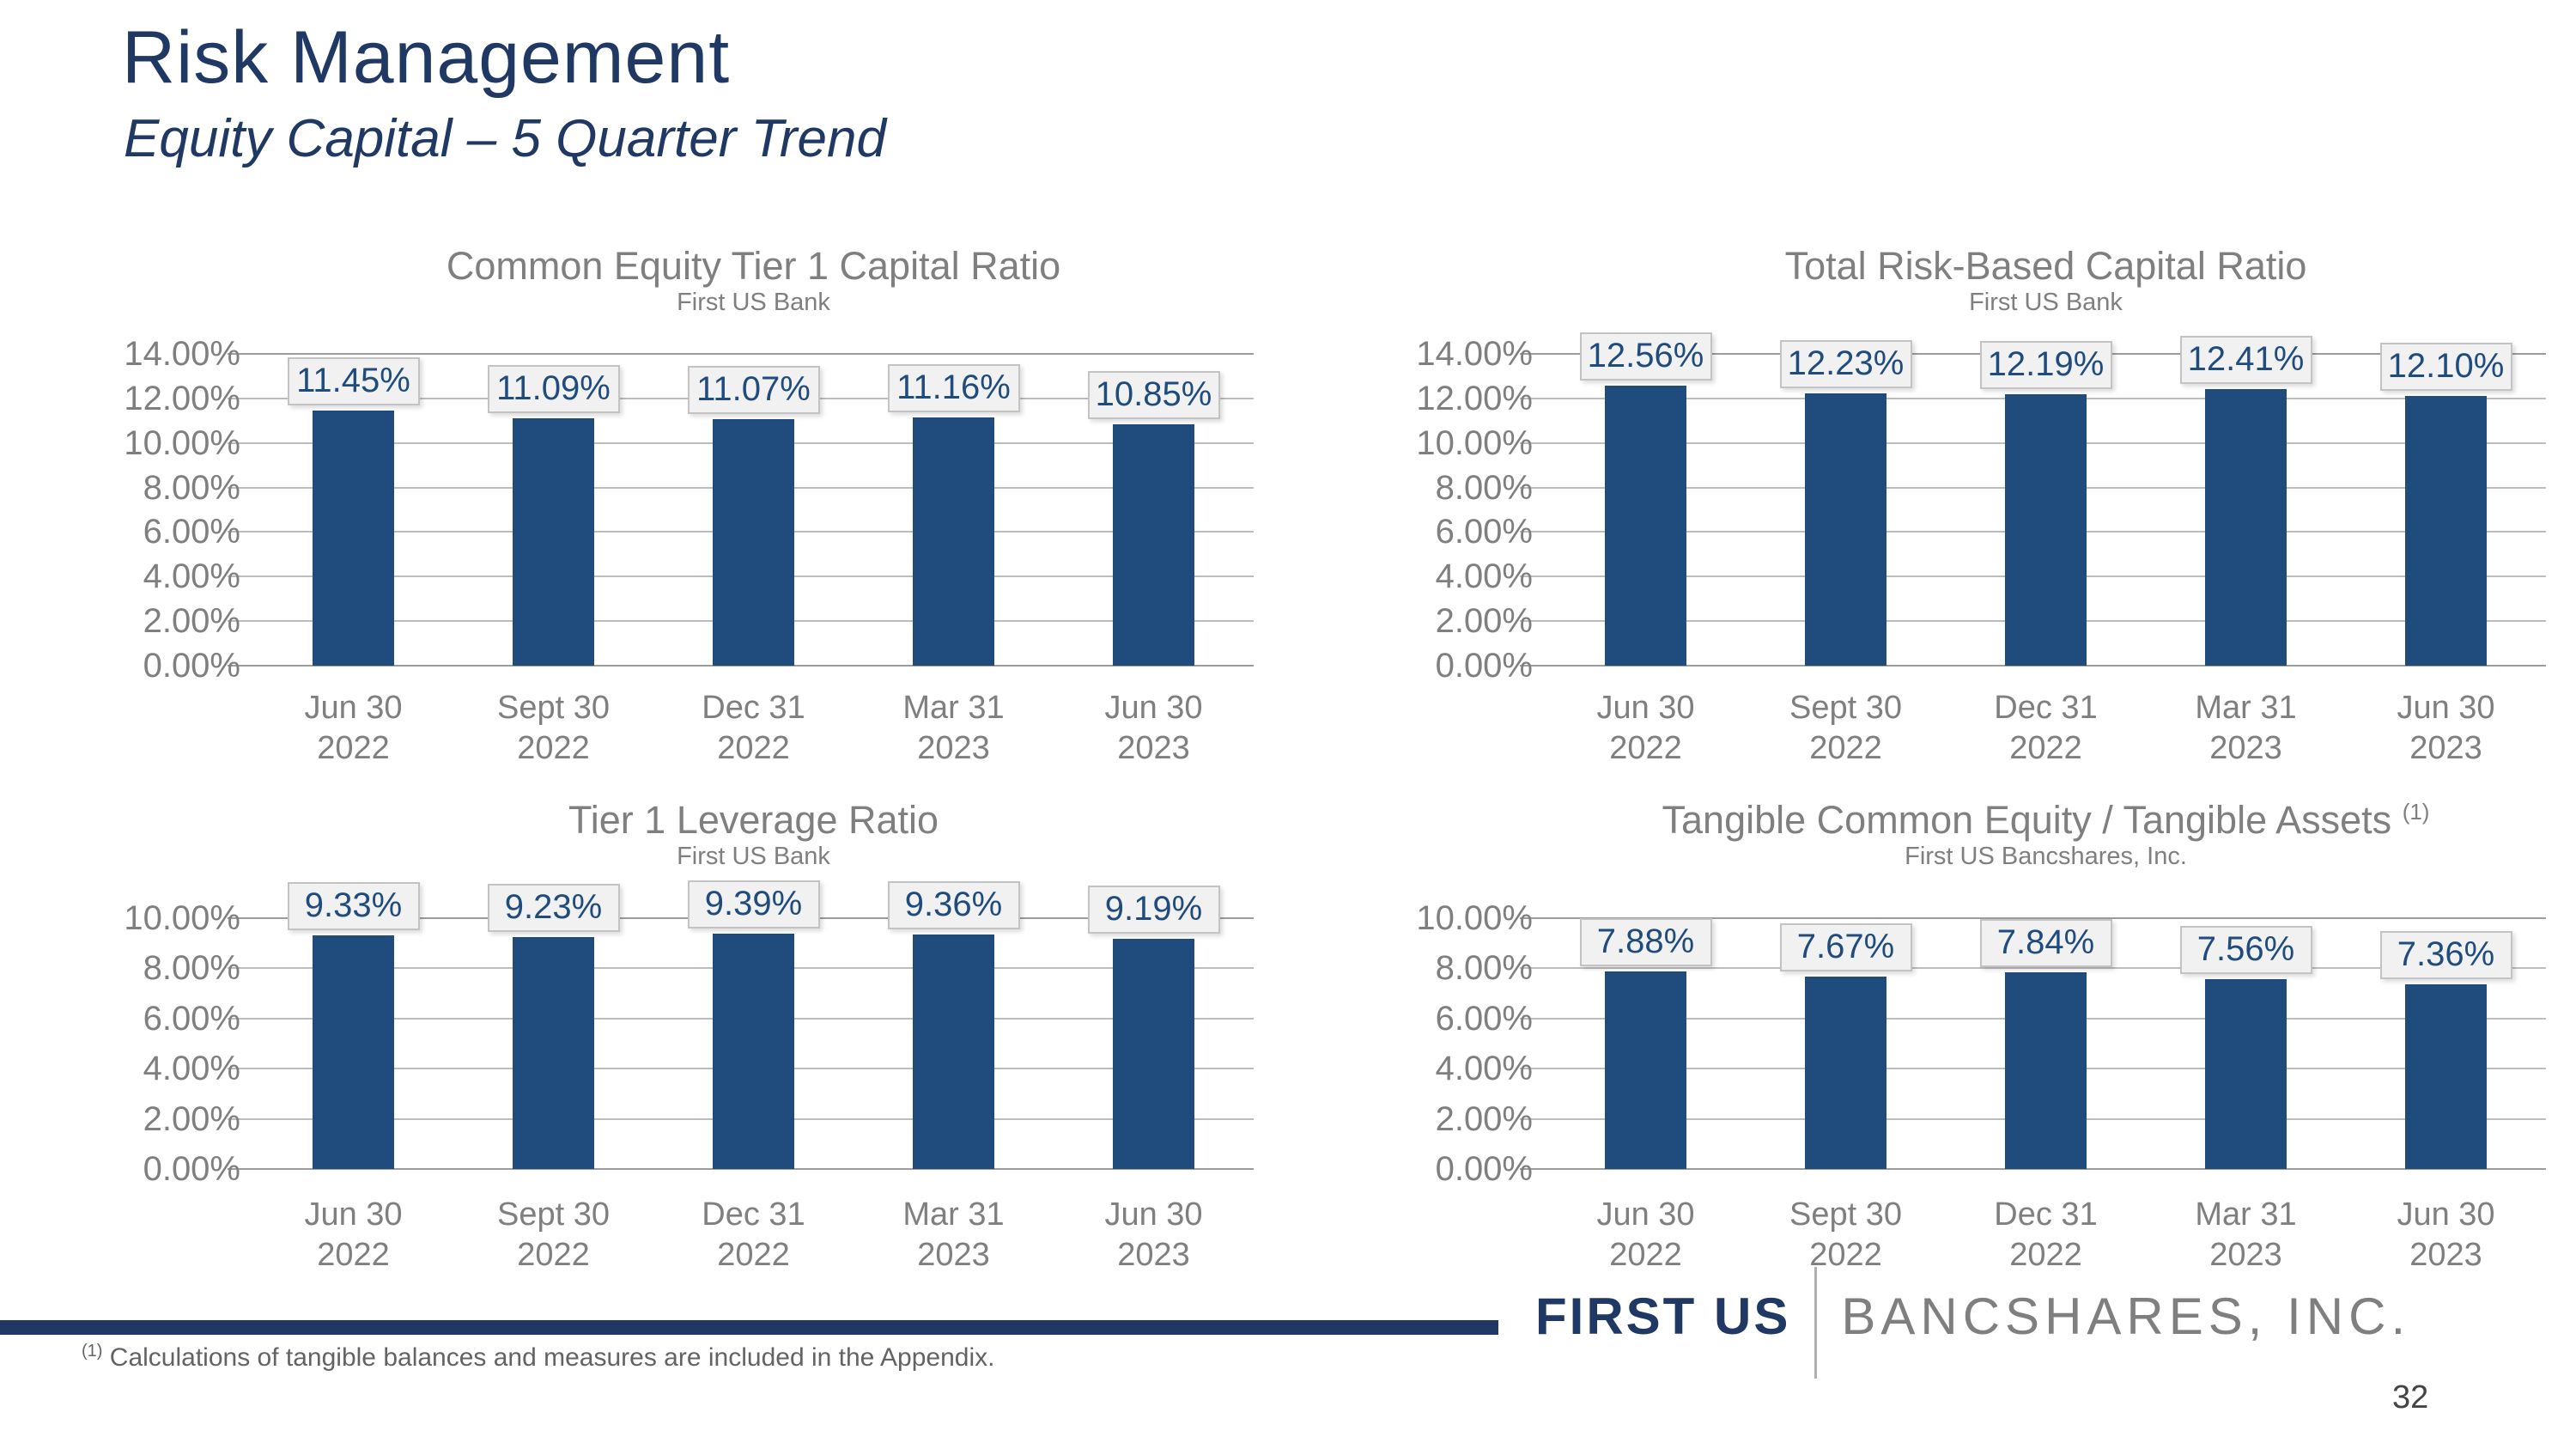 This screenshot has width=2576, height=1449. I want to click on chart-title-text: Total Risk-Based Capital Ratio, so click(2046, 266).